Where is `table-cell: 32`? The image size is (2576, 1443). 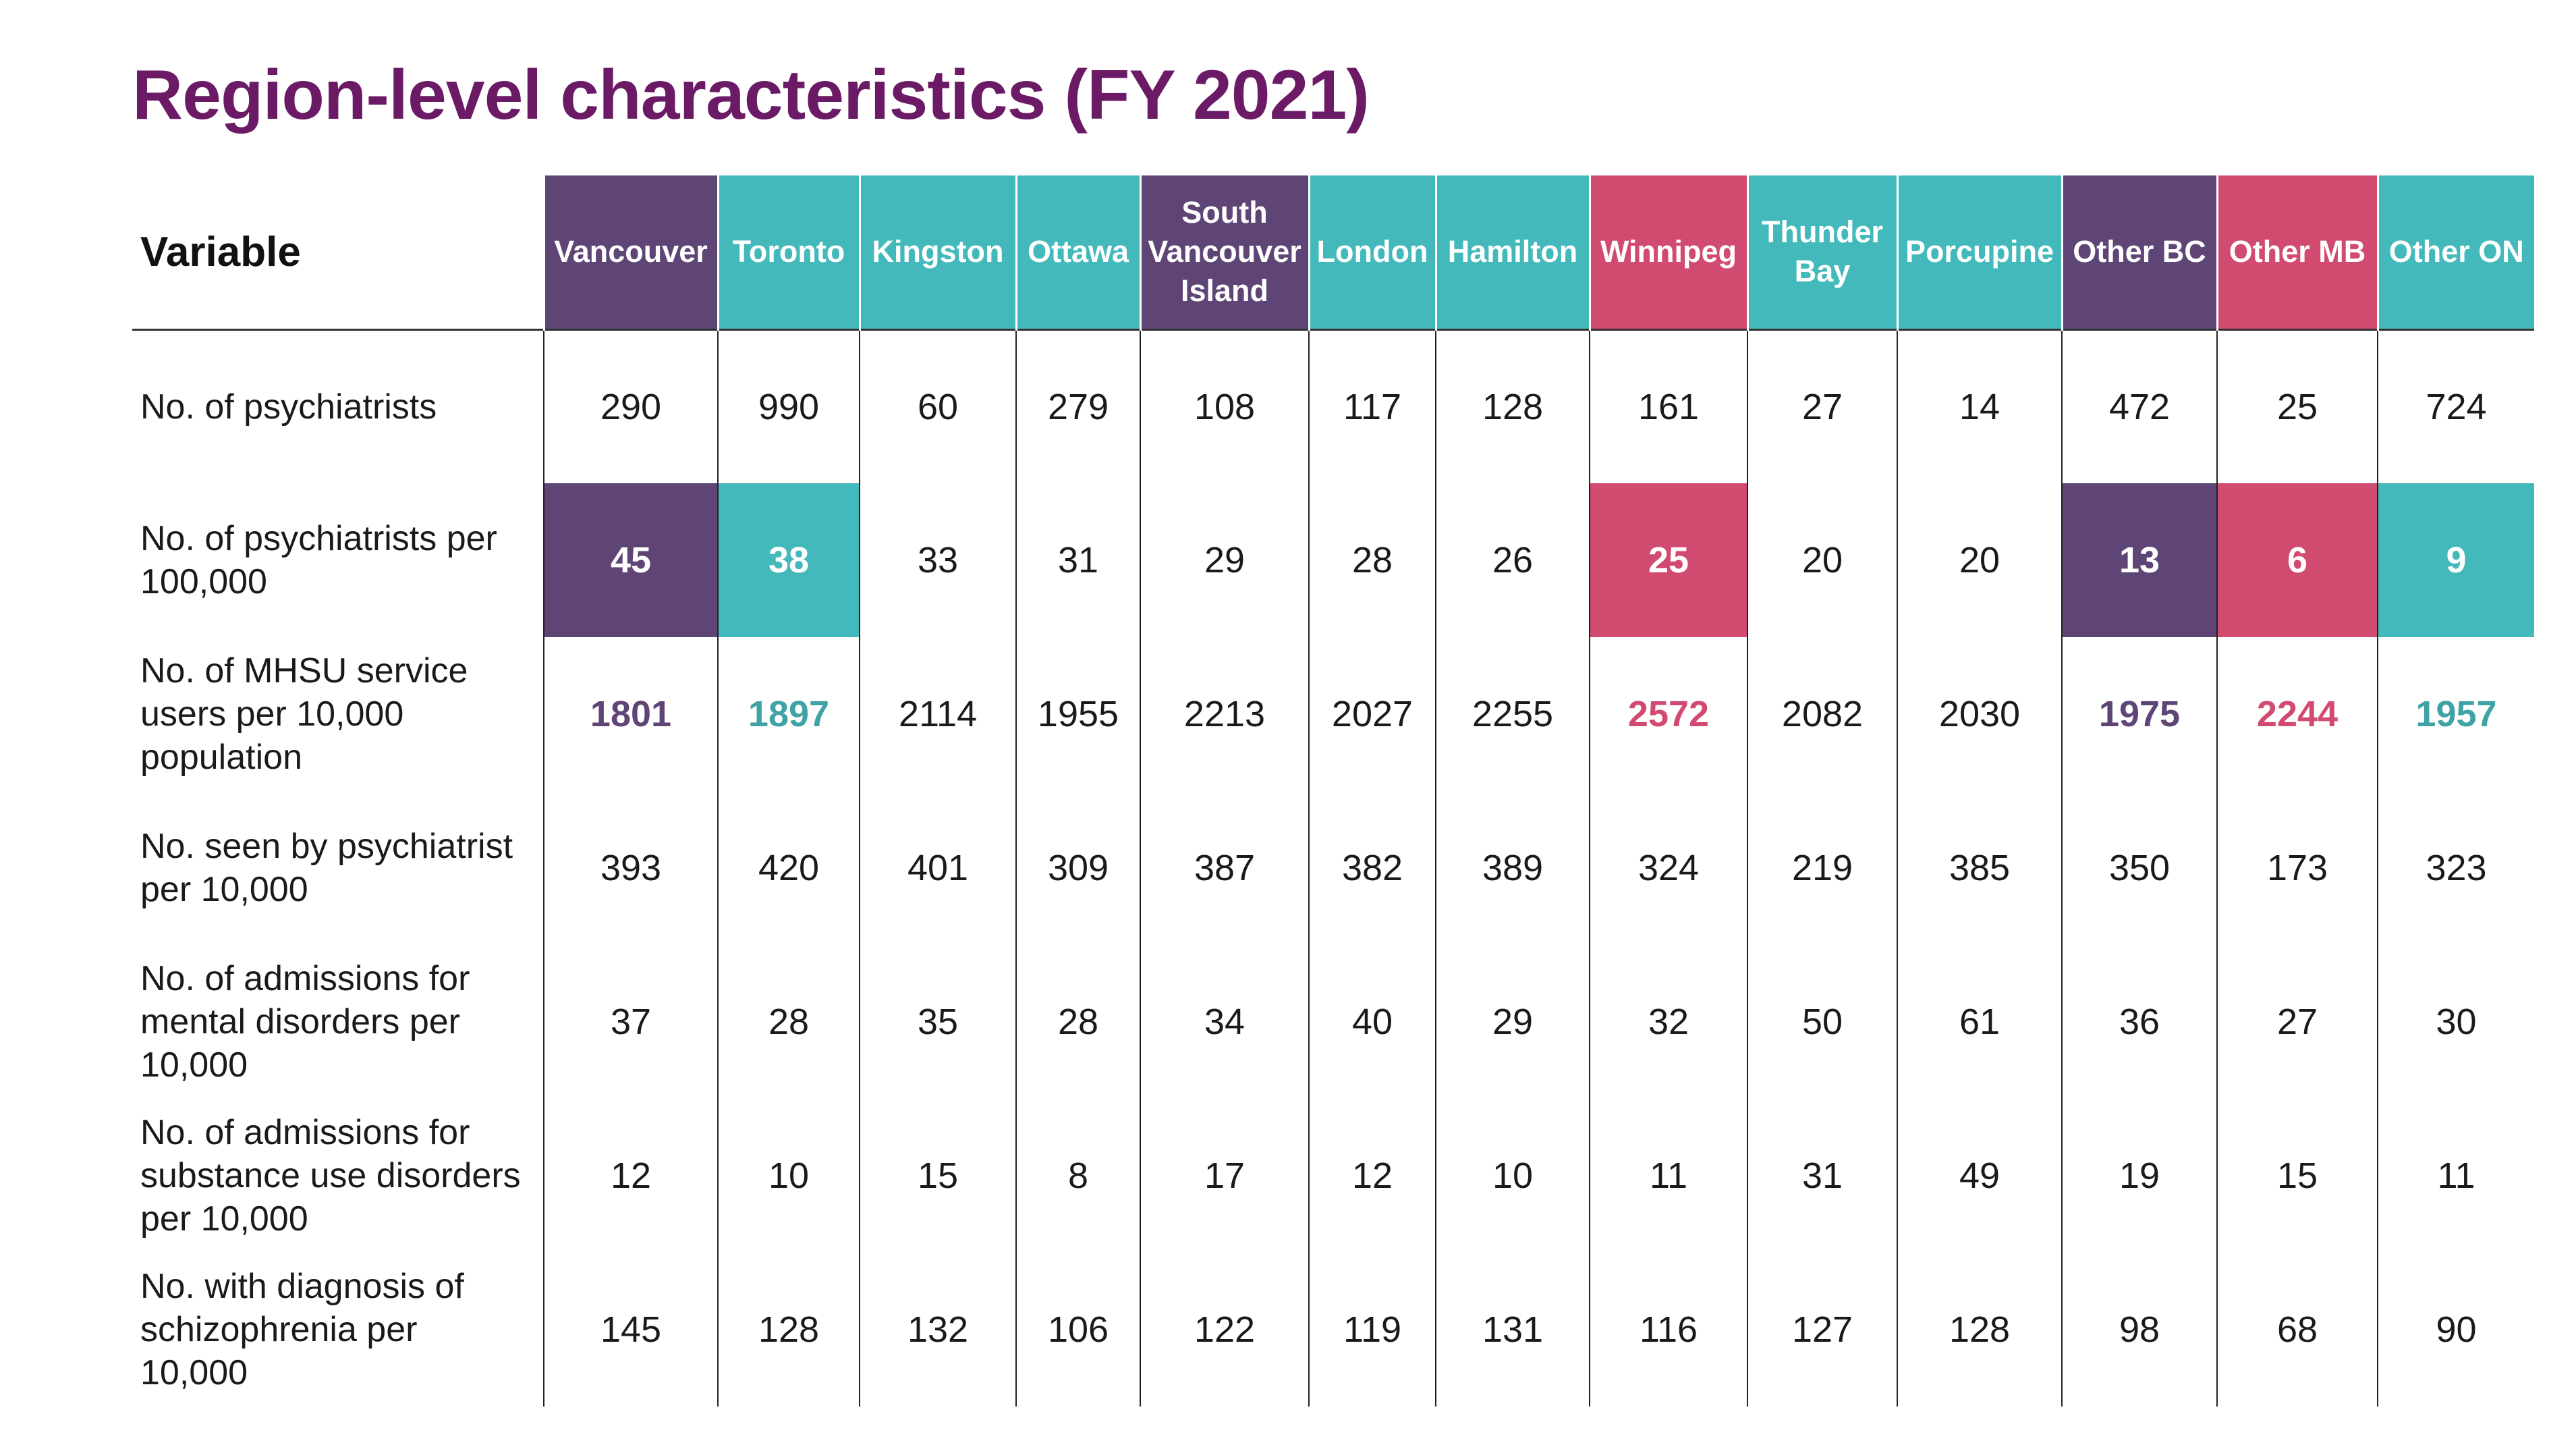
table-cell: 32 is located at coordinates (1668, 1022).